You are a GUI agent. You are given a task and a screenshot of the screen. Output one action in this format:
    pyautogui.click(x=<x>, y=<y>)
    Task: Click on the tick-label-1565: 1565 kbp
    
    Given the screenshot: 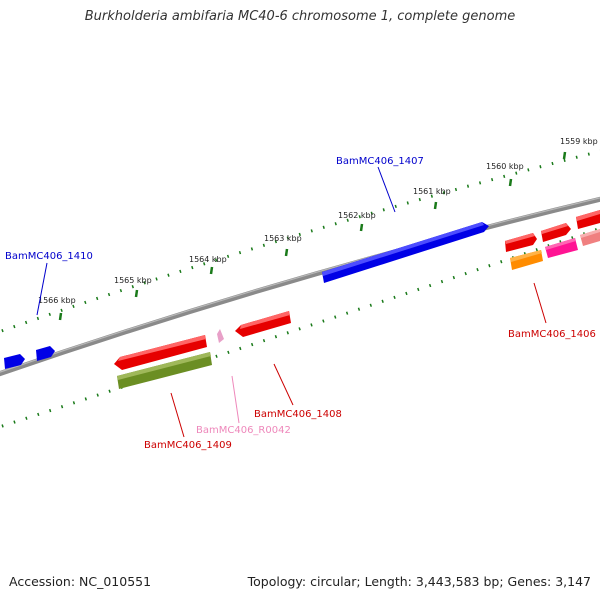 What is the action you would take?
    pyautogui.click(x=133, y=280)
    